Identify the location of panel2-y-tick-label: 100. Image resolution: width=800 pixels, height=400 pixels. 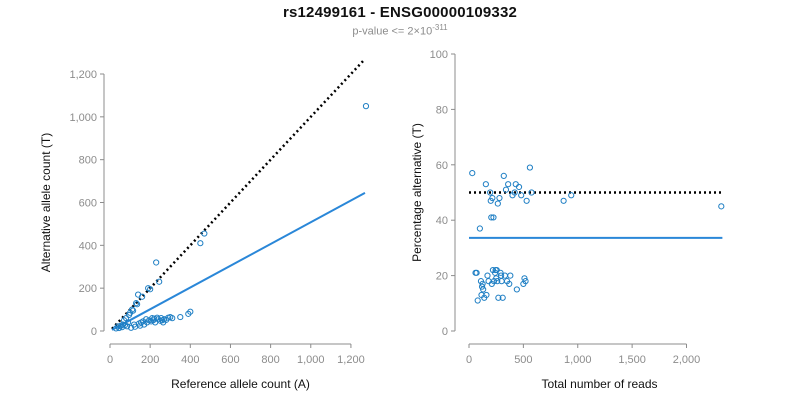
(439, 55).